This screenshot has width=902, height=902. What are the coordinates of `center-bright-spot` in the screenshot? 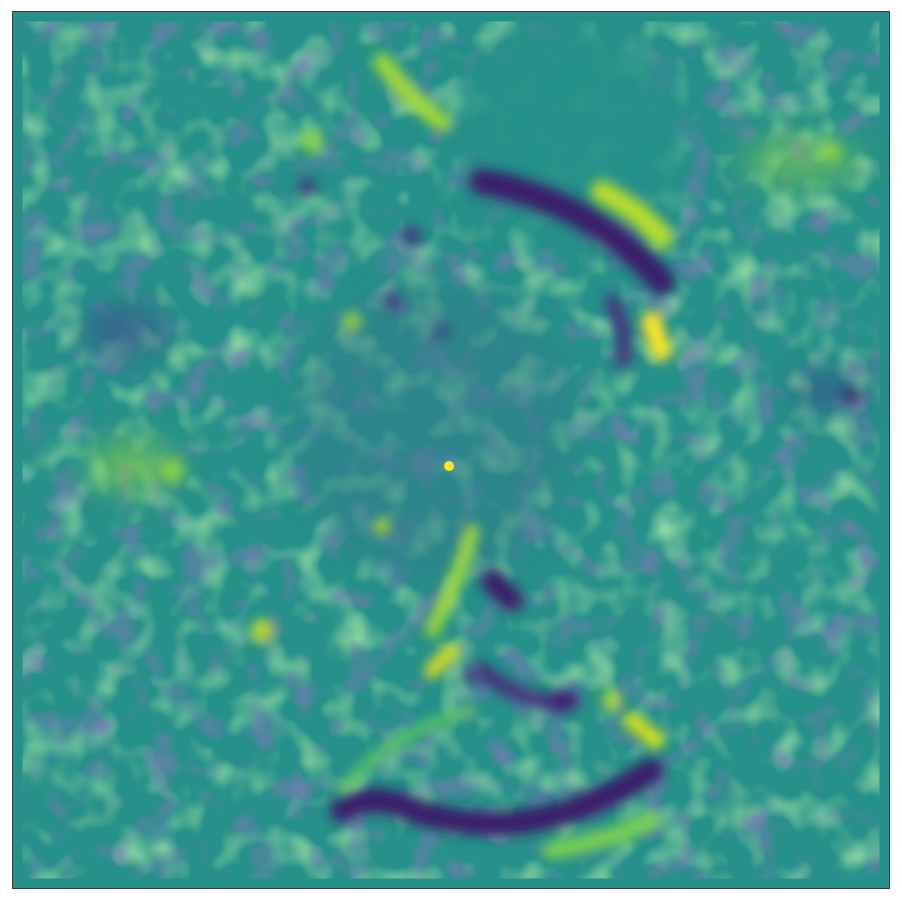 It's located at (449, 465).